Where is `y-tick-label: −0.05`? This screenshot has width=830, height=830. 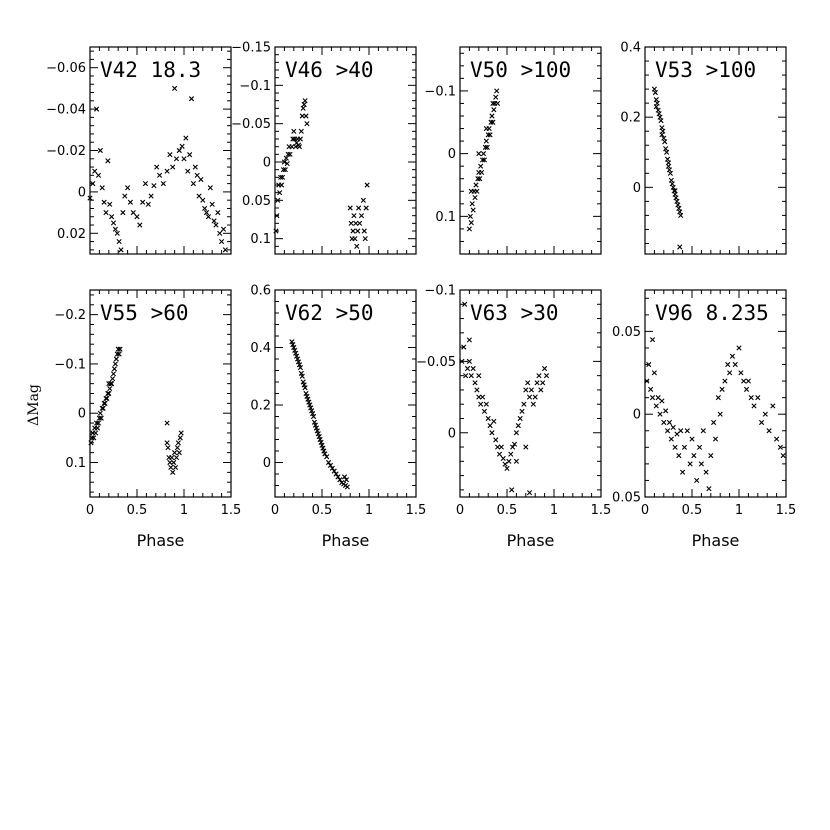 y-tick-label: −0.05 is located at coordinates (436, 362).